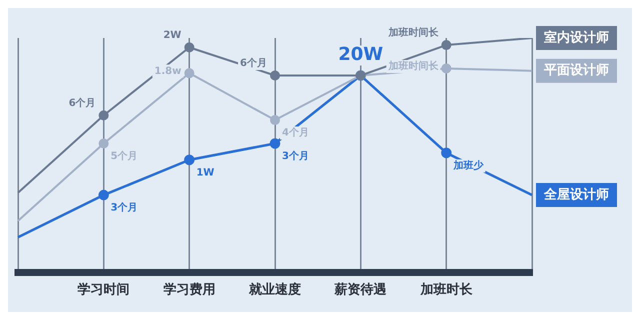 The width and height of the screenshot is (640, 320). I want to click on x-tick-label: 学习费用, so click(189, 290).